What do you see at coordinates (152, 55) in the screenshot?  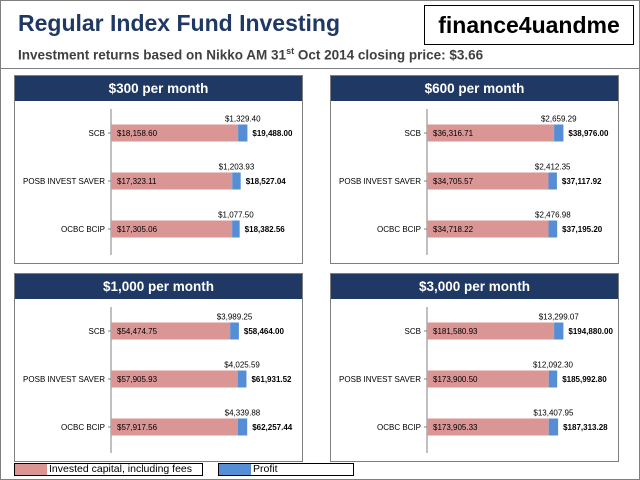 I see `subtitle-text-start: Investment returns based on Nikko AM 31` at bounding box center [152, 55].